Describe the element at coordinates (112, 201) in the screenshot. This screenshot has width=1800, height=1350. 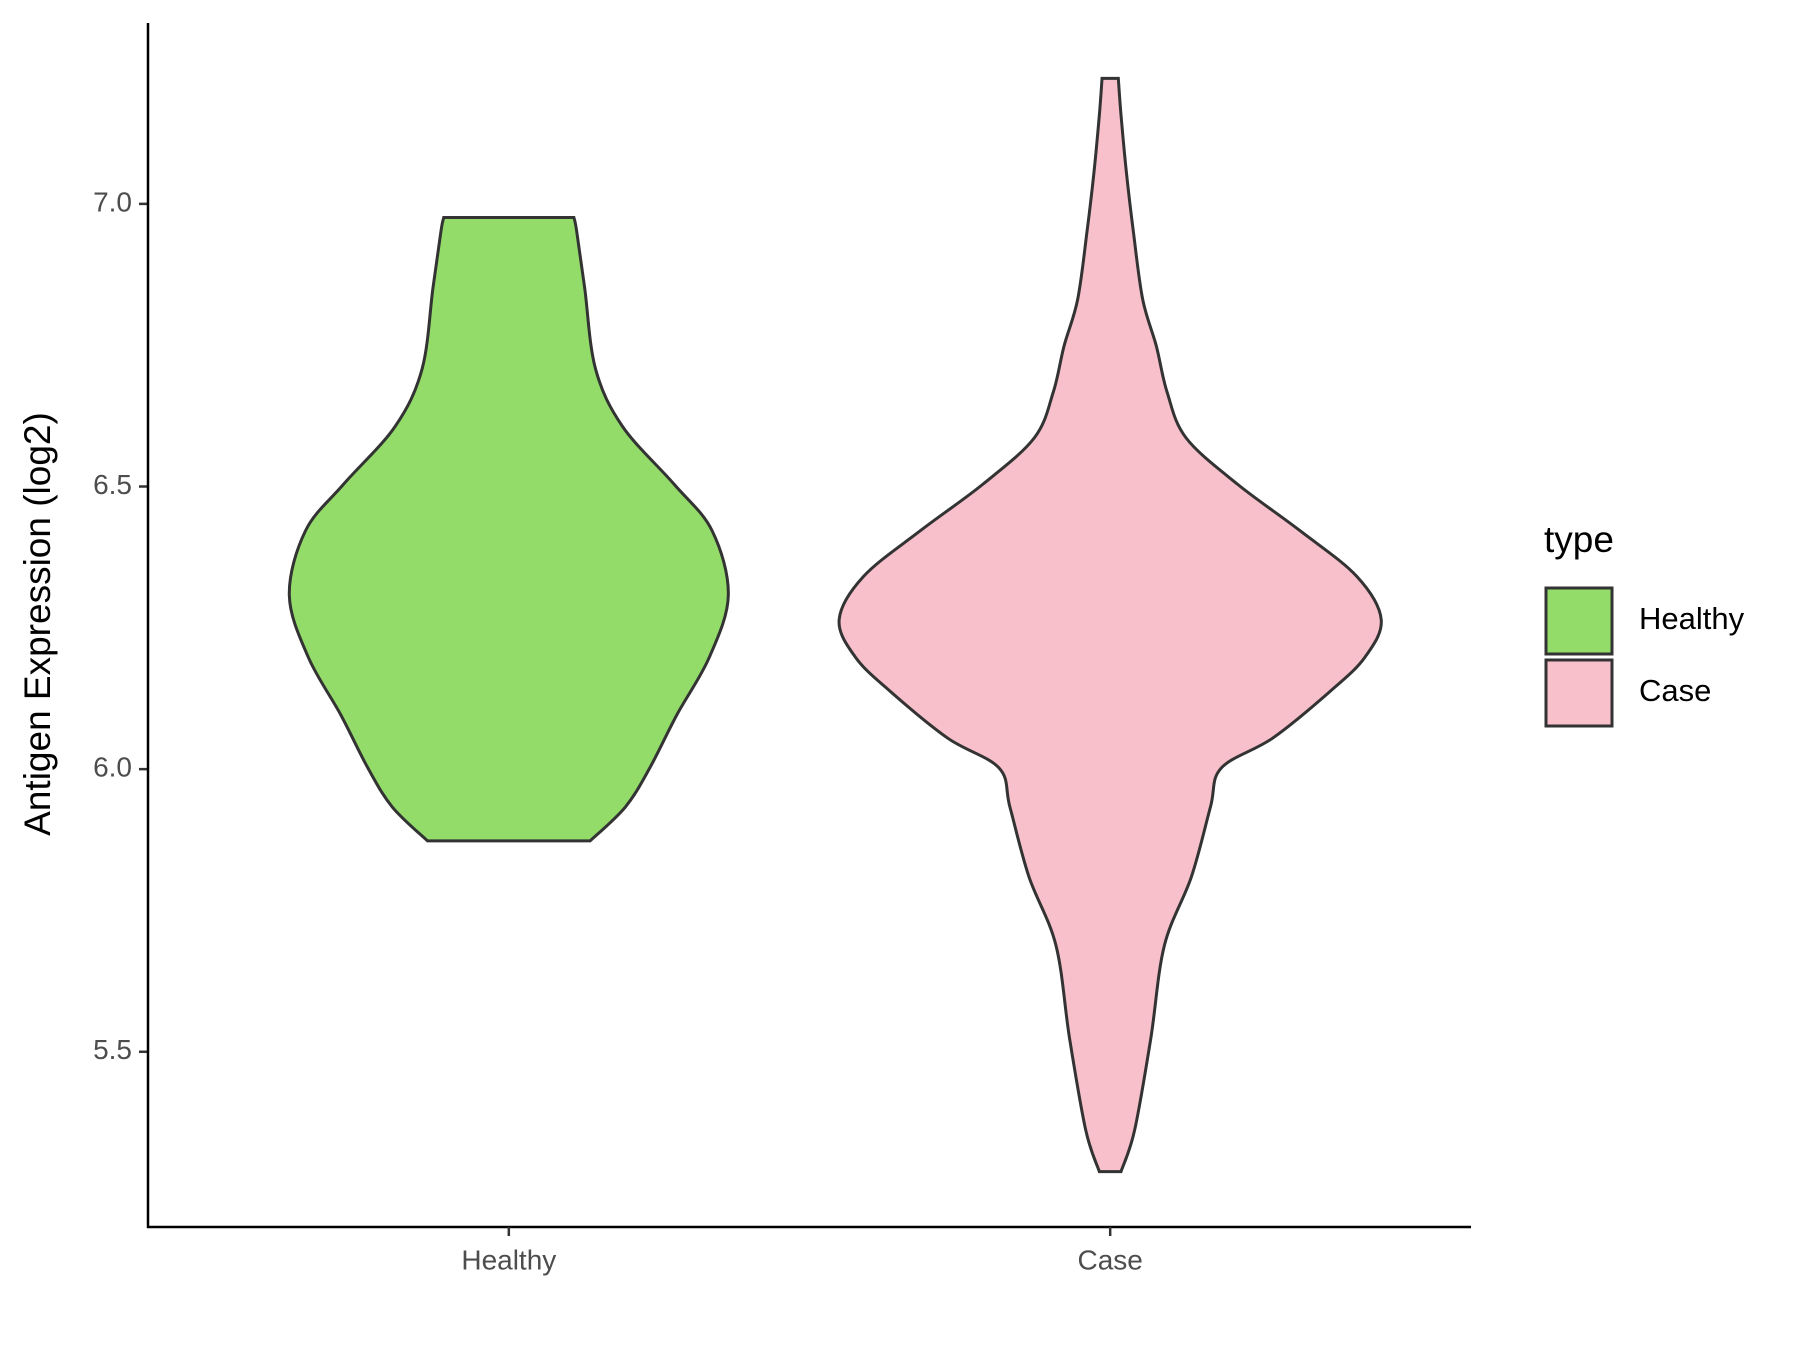
I see `y-tick-label: 7.0` at that location.